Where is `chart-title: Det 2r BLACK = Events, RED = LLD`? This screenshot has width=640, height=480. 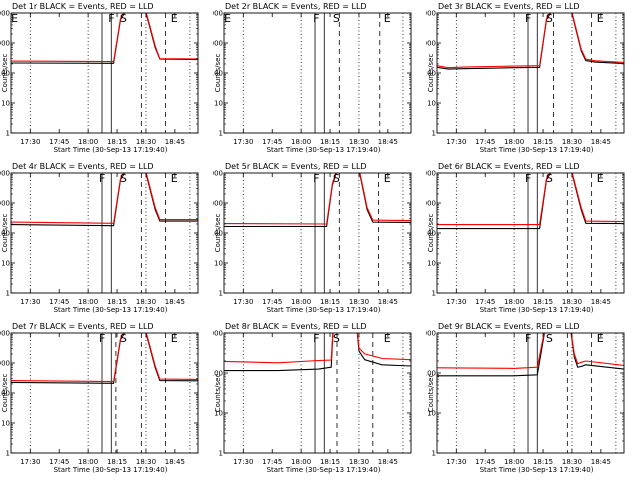 chart-title: Det 2r BLACK = Events, RED = LLD is located at coordinates (296, 6).